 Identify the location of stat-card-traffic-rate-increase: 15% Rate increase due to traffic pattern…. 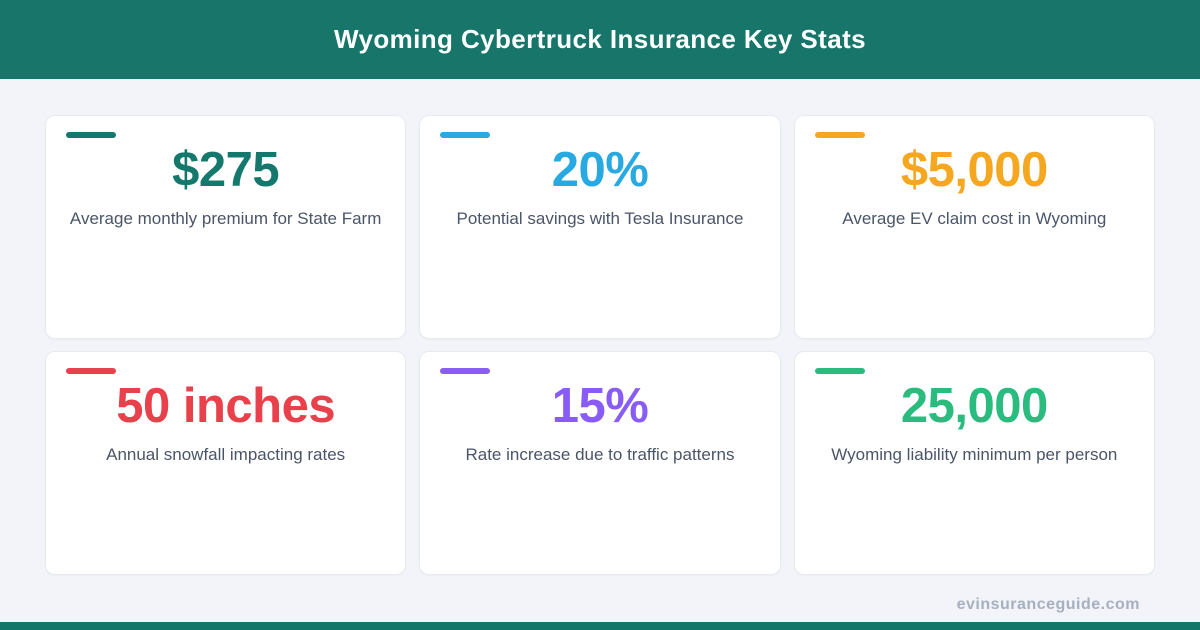
(600, 463).